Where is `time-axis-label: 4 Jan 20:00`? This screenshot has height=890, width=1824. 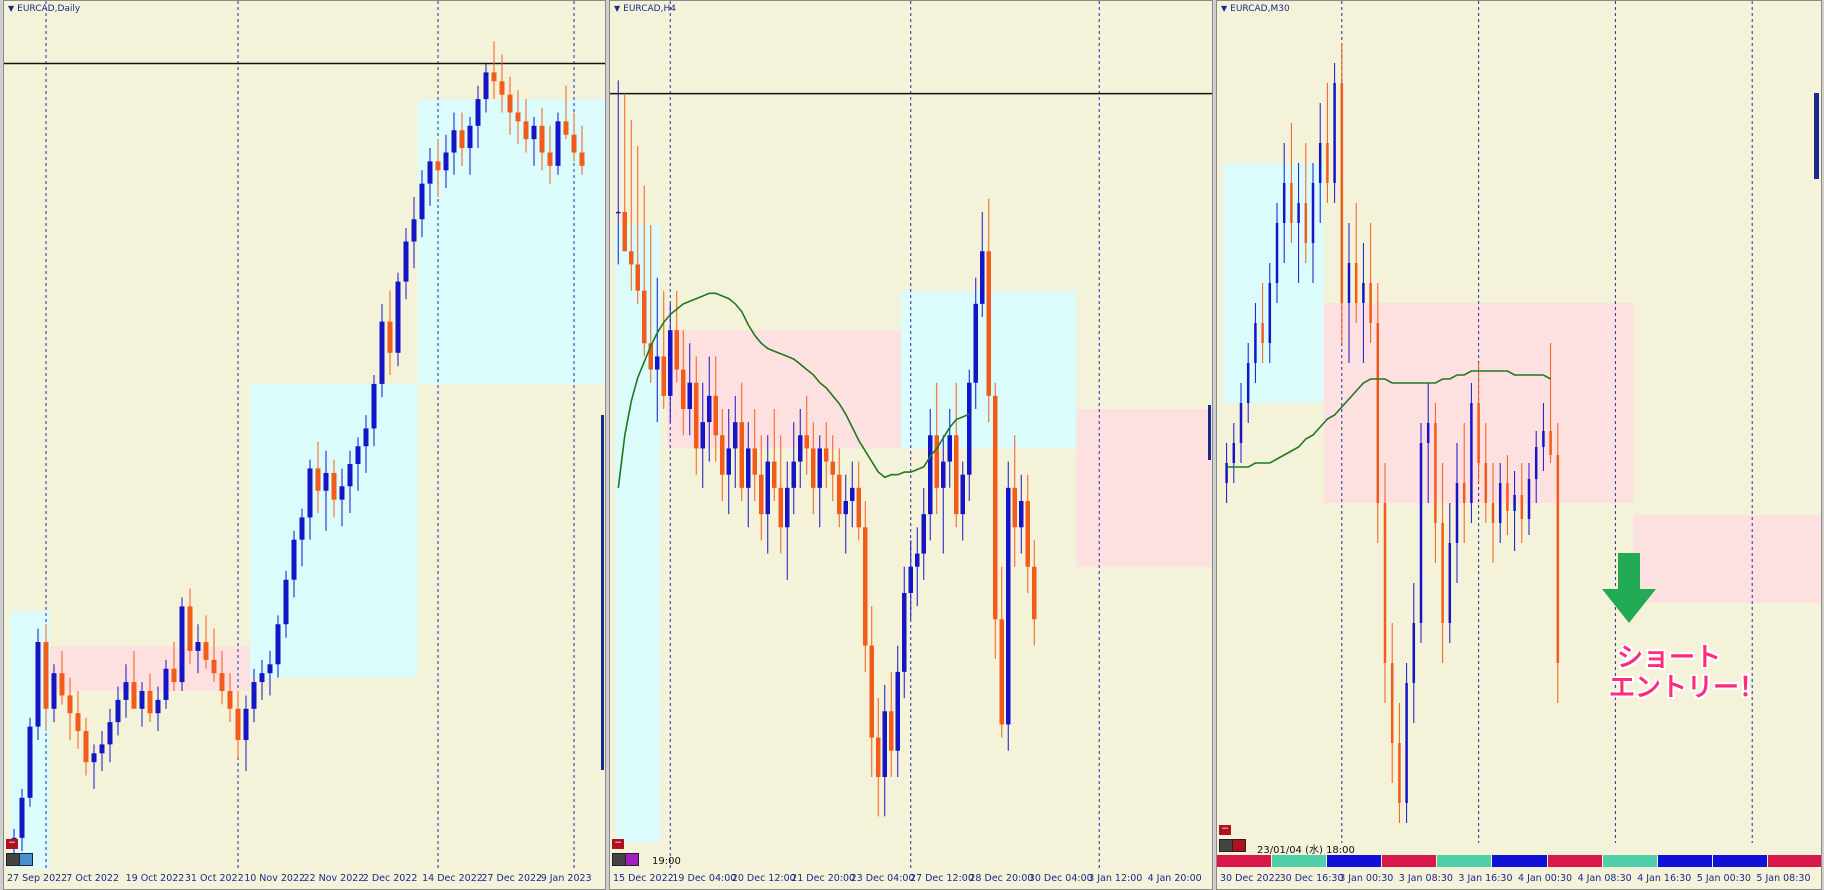 time-axis-label: 4 Jan 20:00 is located at coordinates (1174, 878).